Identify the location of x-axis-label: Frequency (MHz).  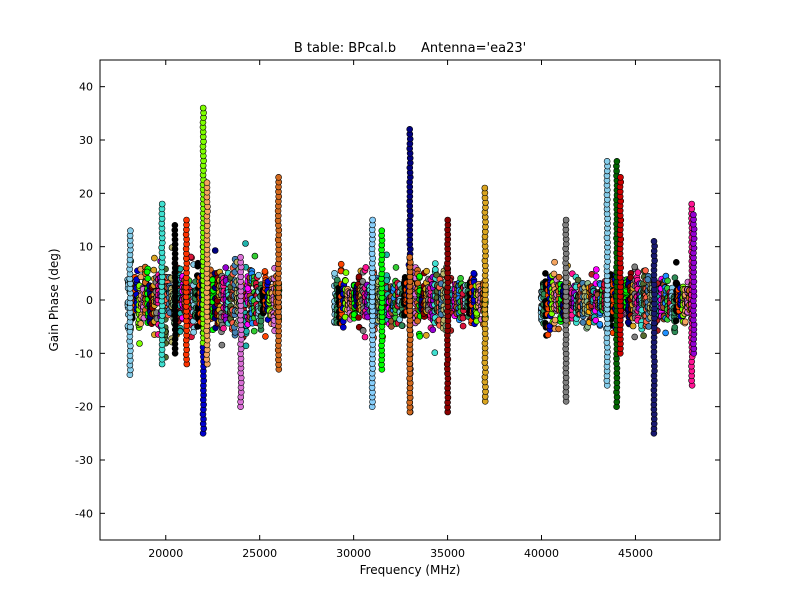
(410, 570).